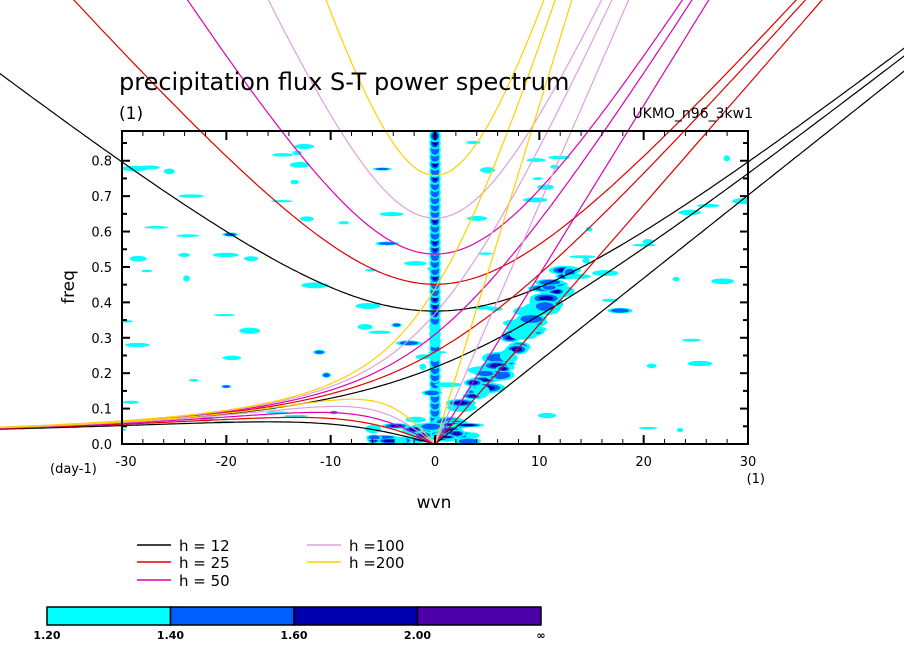 This screenshot has height=654, width=904. I want to click on colorbar: 1.20 1.40 1.60 2.00 ∞, so click(289, 624).